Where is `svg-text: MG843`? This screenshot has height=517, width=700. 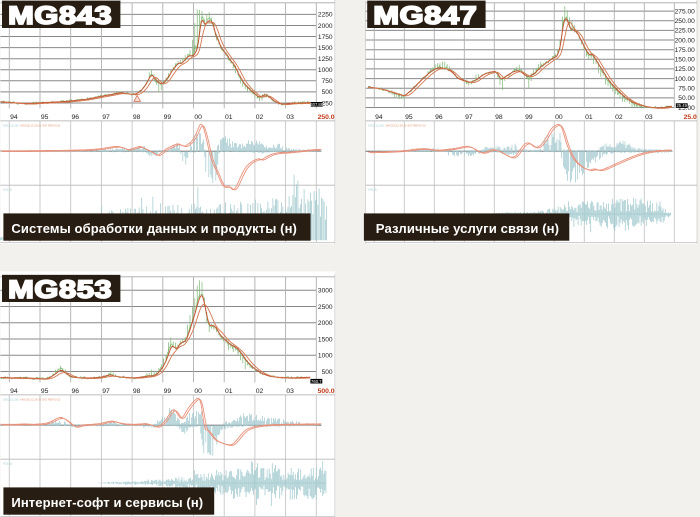 svg-text: MG843 is located at coordinates (60, 16).